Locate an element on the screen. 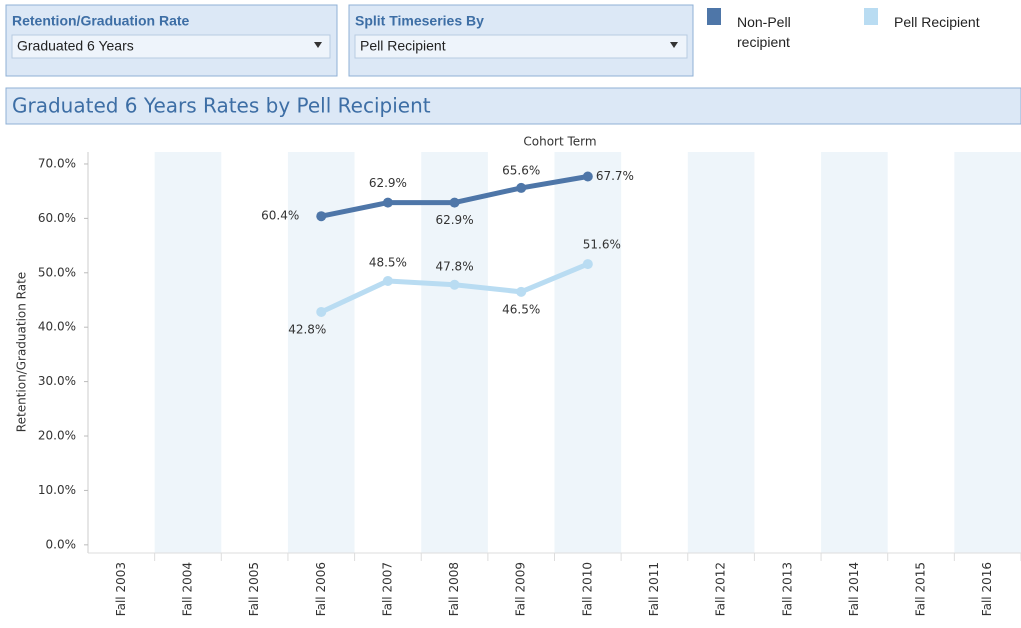  y-tick-label: 10.0% is located at coordinates (57, 490).